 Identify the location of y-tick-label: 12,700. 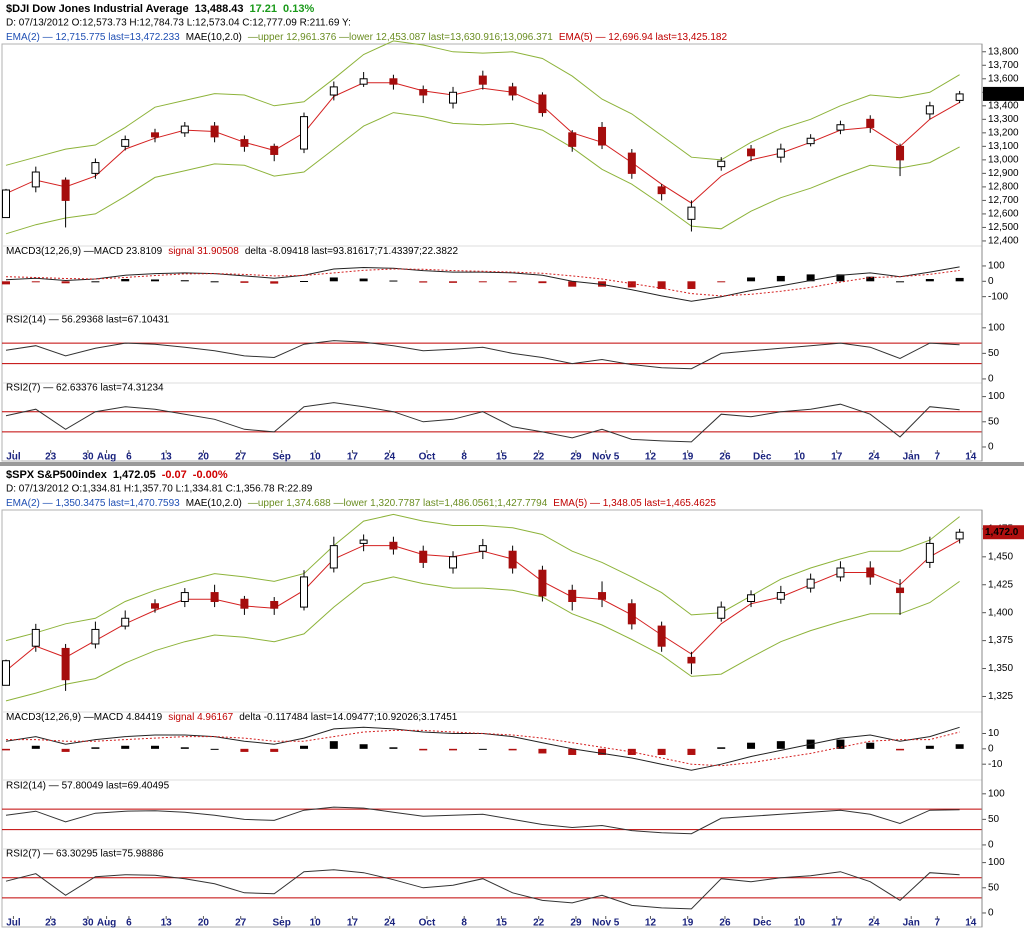
(1003, 200).